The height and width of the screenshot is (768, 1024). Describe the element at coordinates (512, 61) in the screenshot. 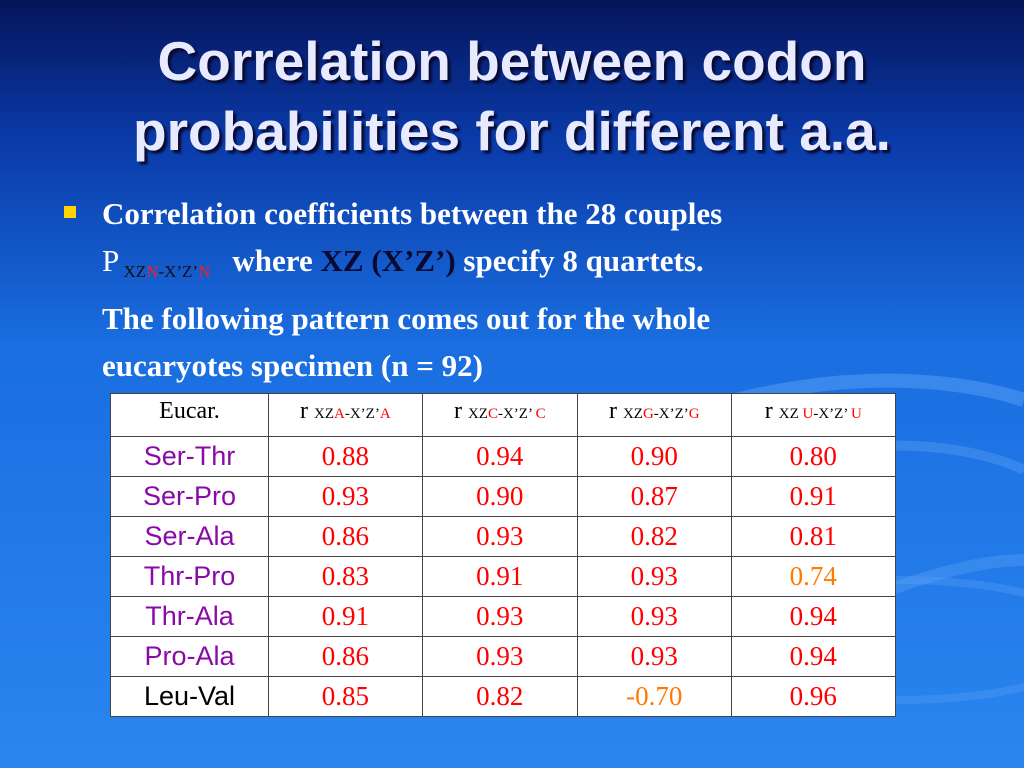

I see `title-line-1: Correlation between codon` at that location.